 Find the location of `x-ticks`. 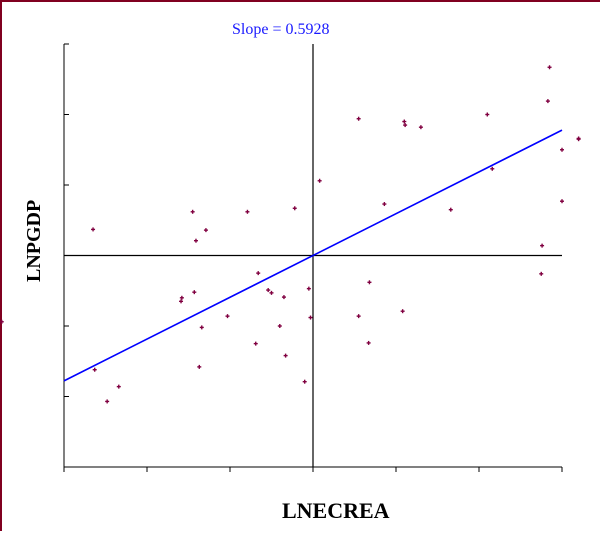

x-ticks is located at coordinates (313, 469).